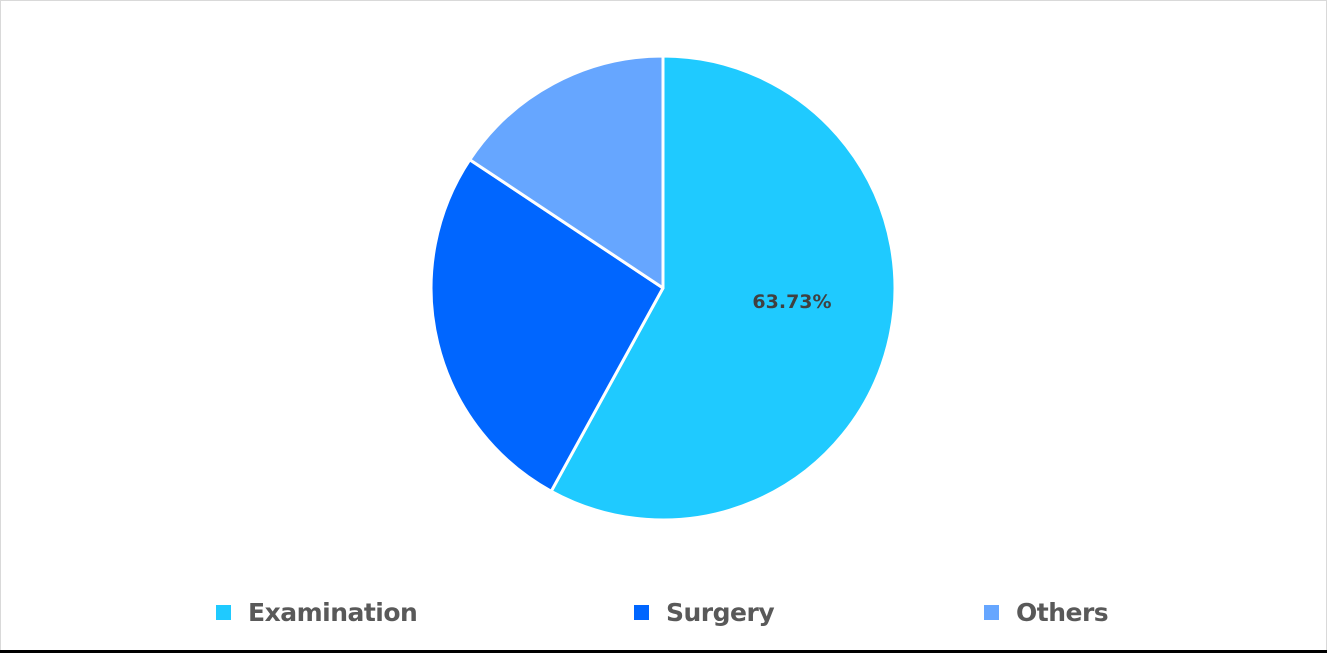 Image resolution: width=1327 pixels, height=653 pixels. Describe the element at coordinates (223, 612) in the screenshot. I see `legend-swatch-examination` at that location.